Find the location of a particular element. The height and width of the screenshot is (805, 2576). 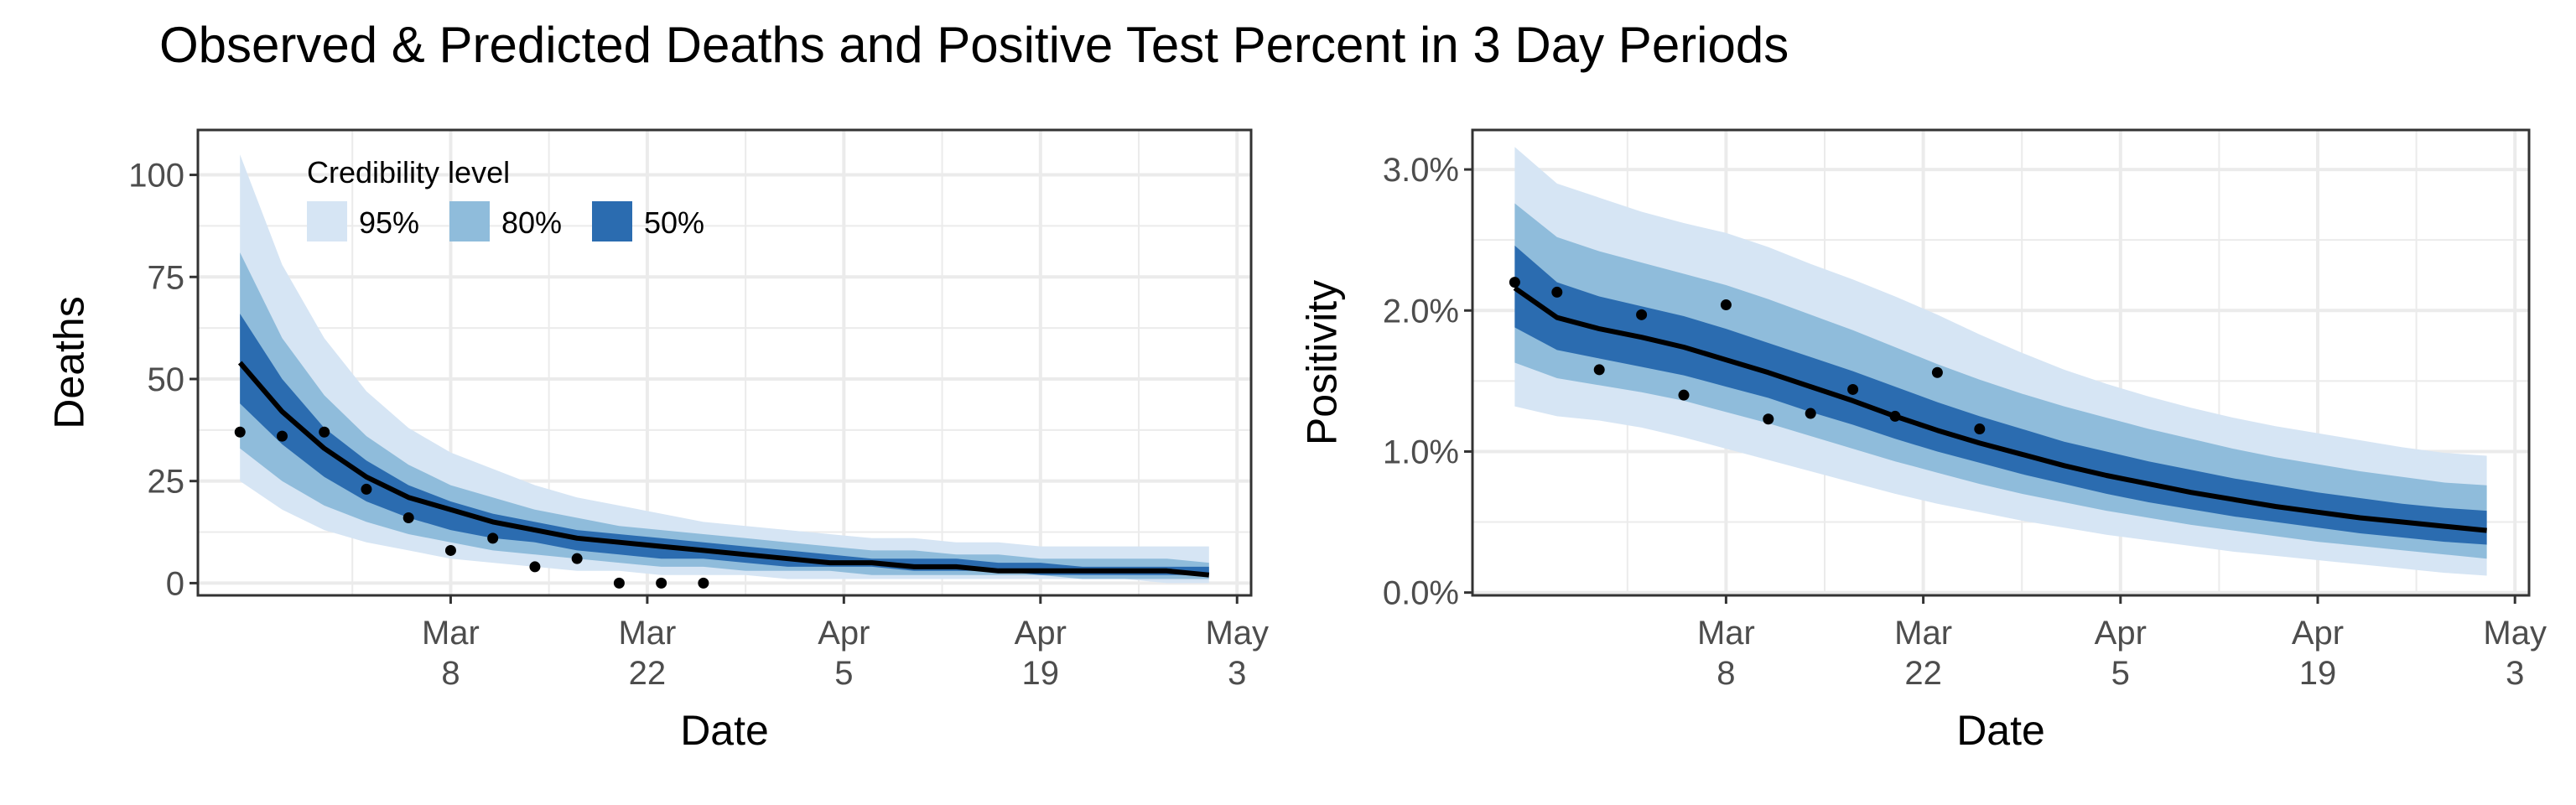

y-axis-title: Positivity is located at coordinates (1322, 362).